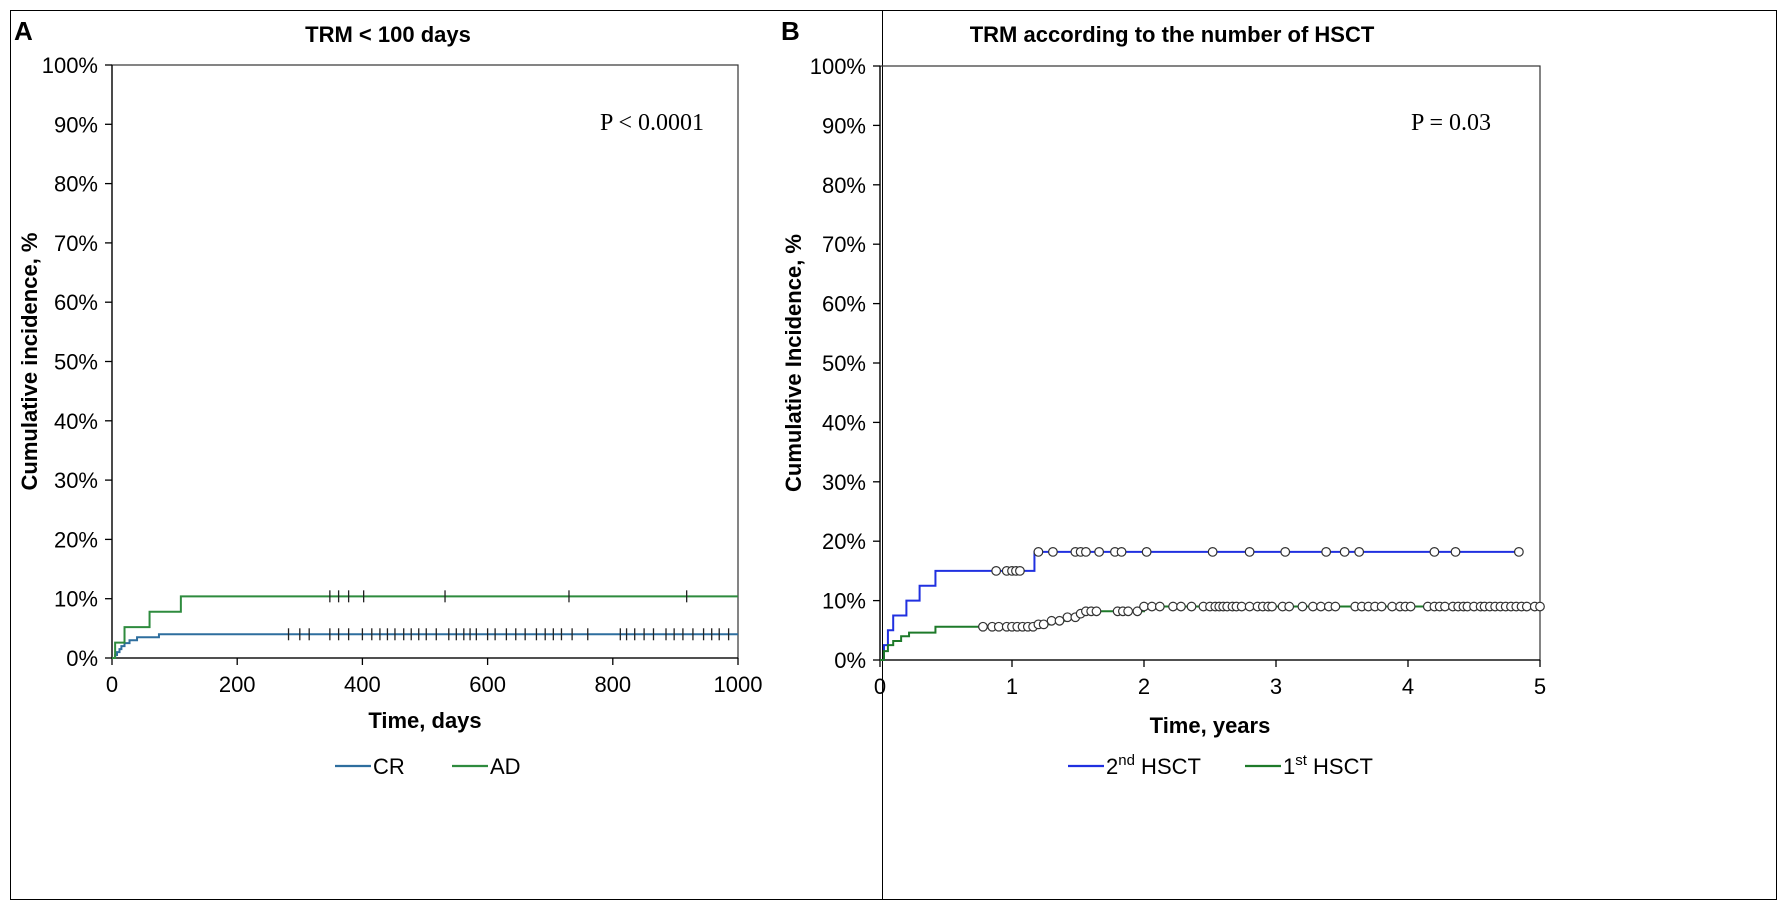 The image size is (1787, 912). I want to click on x-tick-label: 4, so click(1408, 686).